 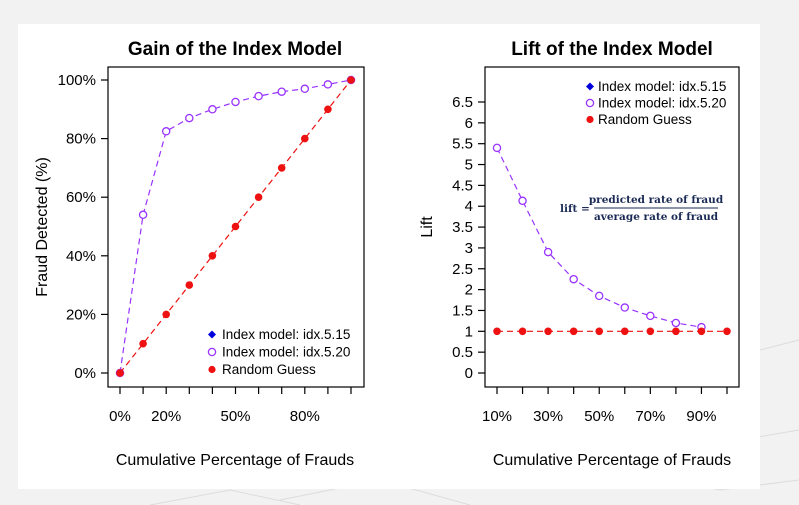 I want to click on gain-x-tick-label: 0%, so click(x=120, y=416).